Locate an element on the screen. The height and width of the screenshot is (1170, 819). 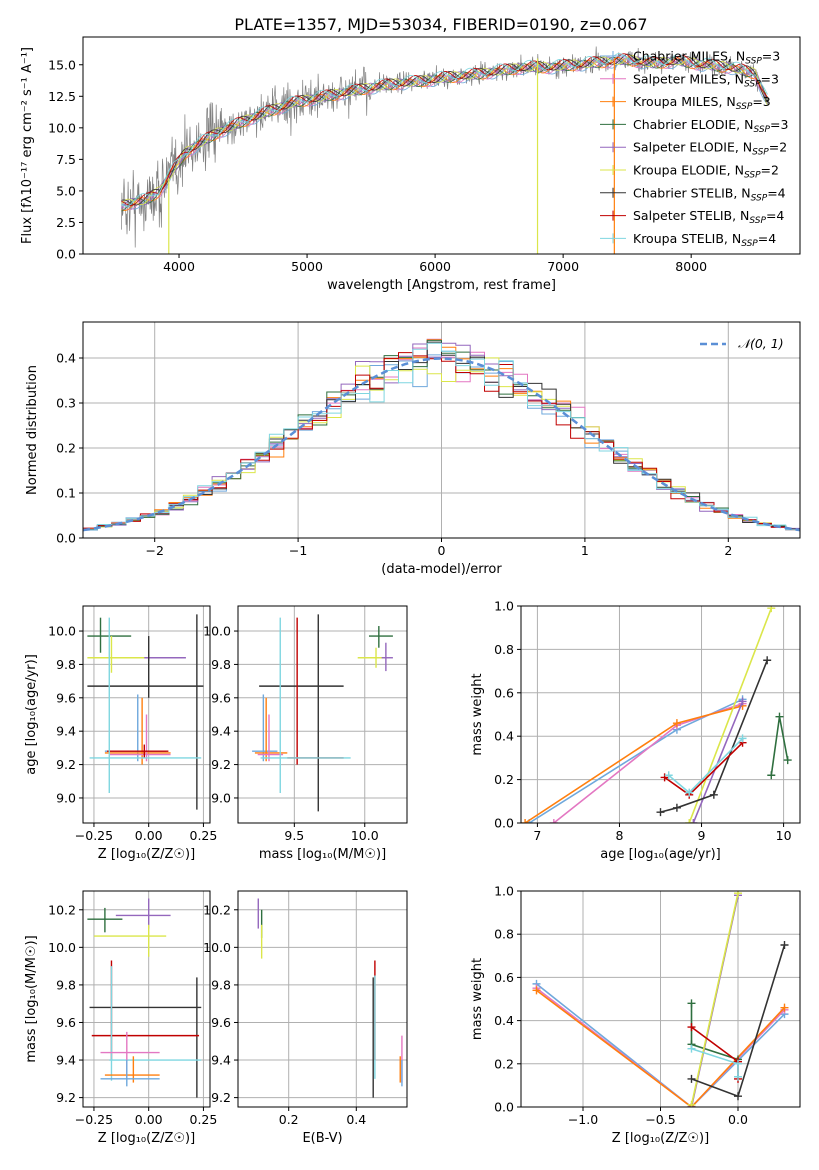
x-tick-label: −0.25 is located at coordinates (94, 835).